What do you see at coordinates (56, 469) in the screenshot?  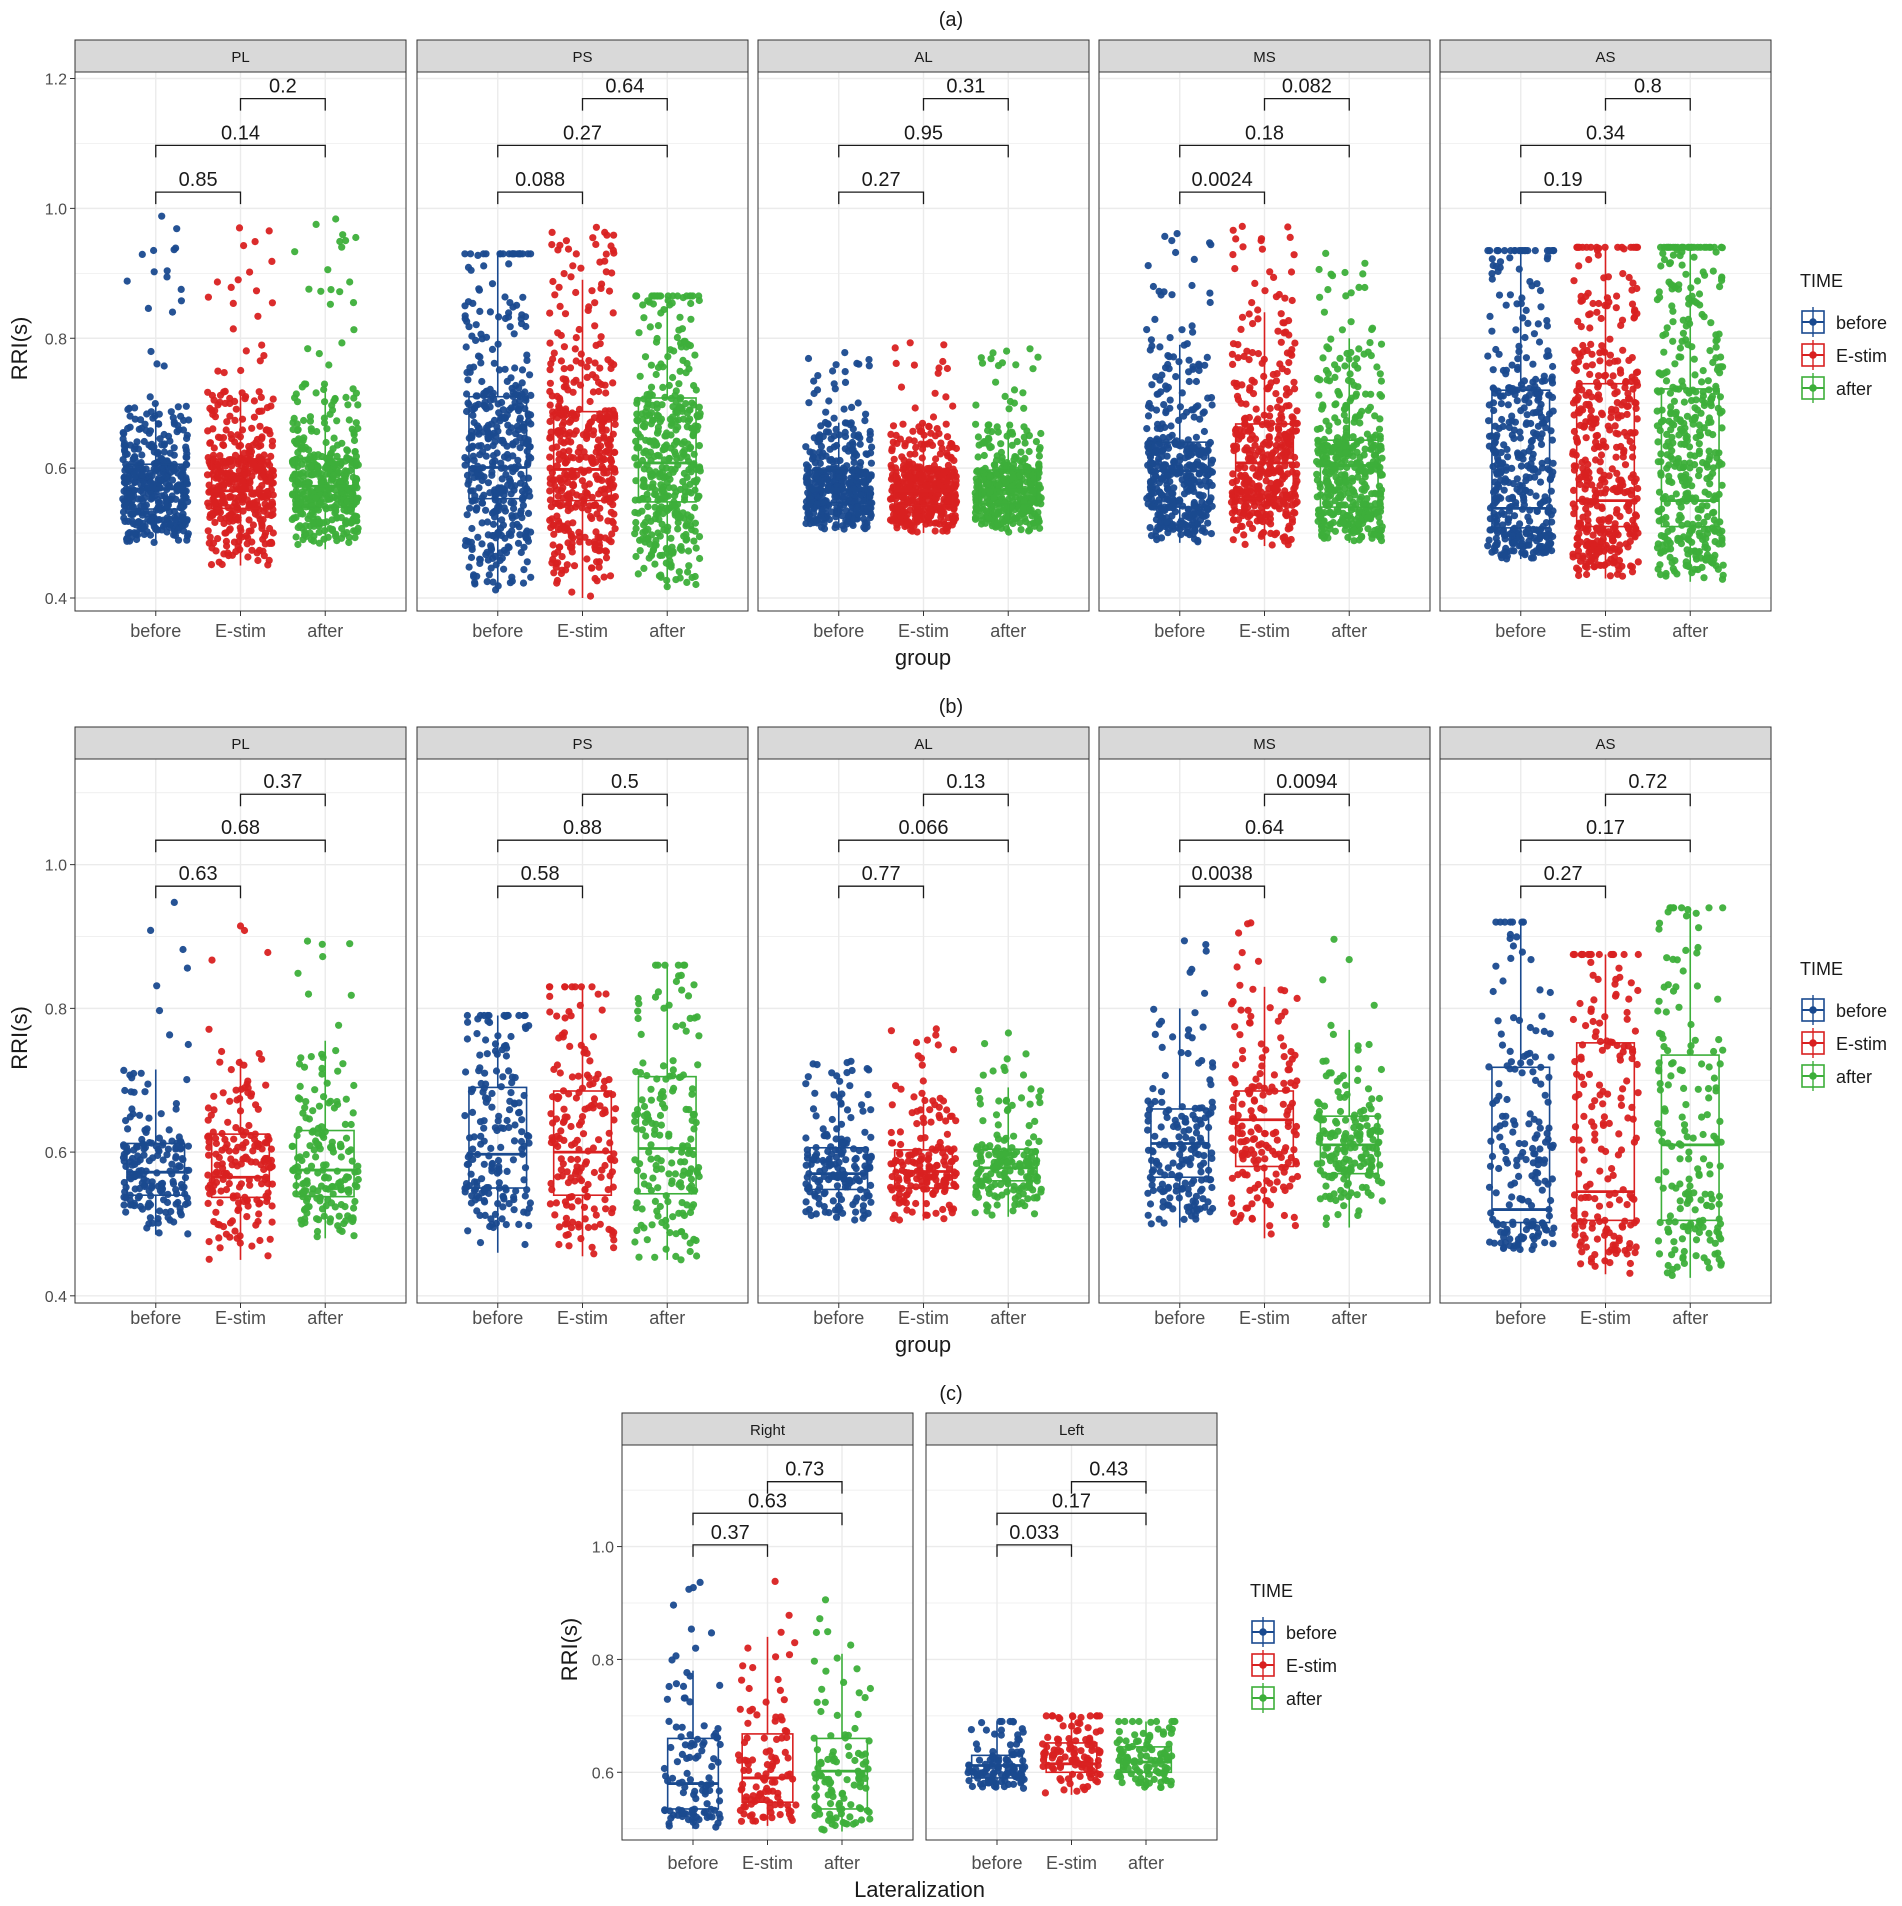 I see `y-tick-label: 0.6` at bounding box center [56, 469].